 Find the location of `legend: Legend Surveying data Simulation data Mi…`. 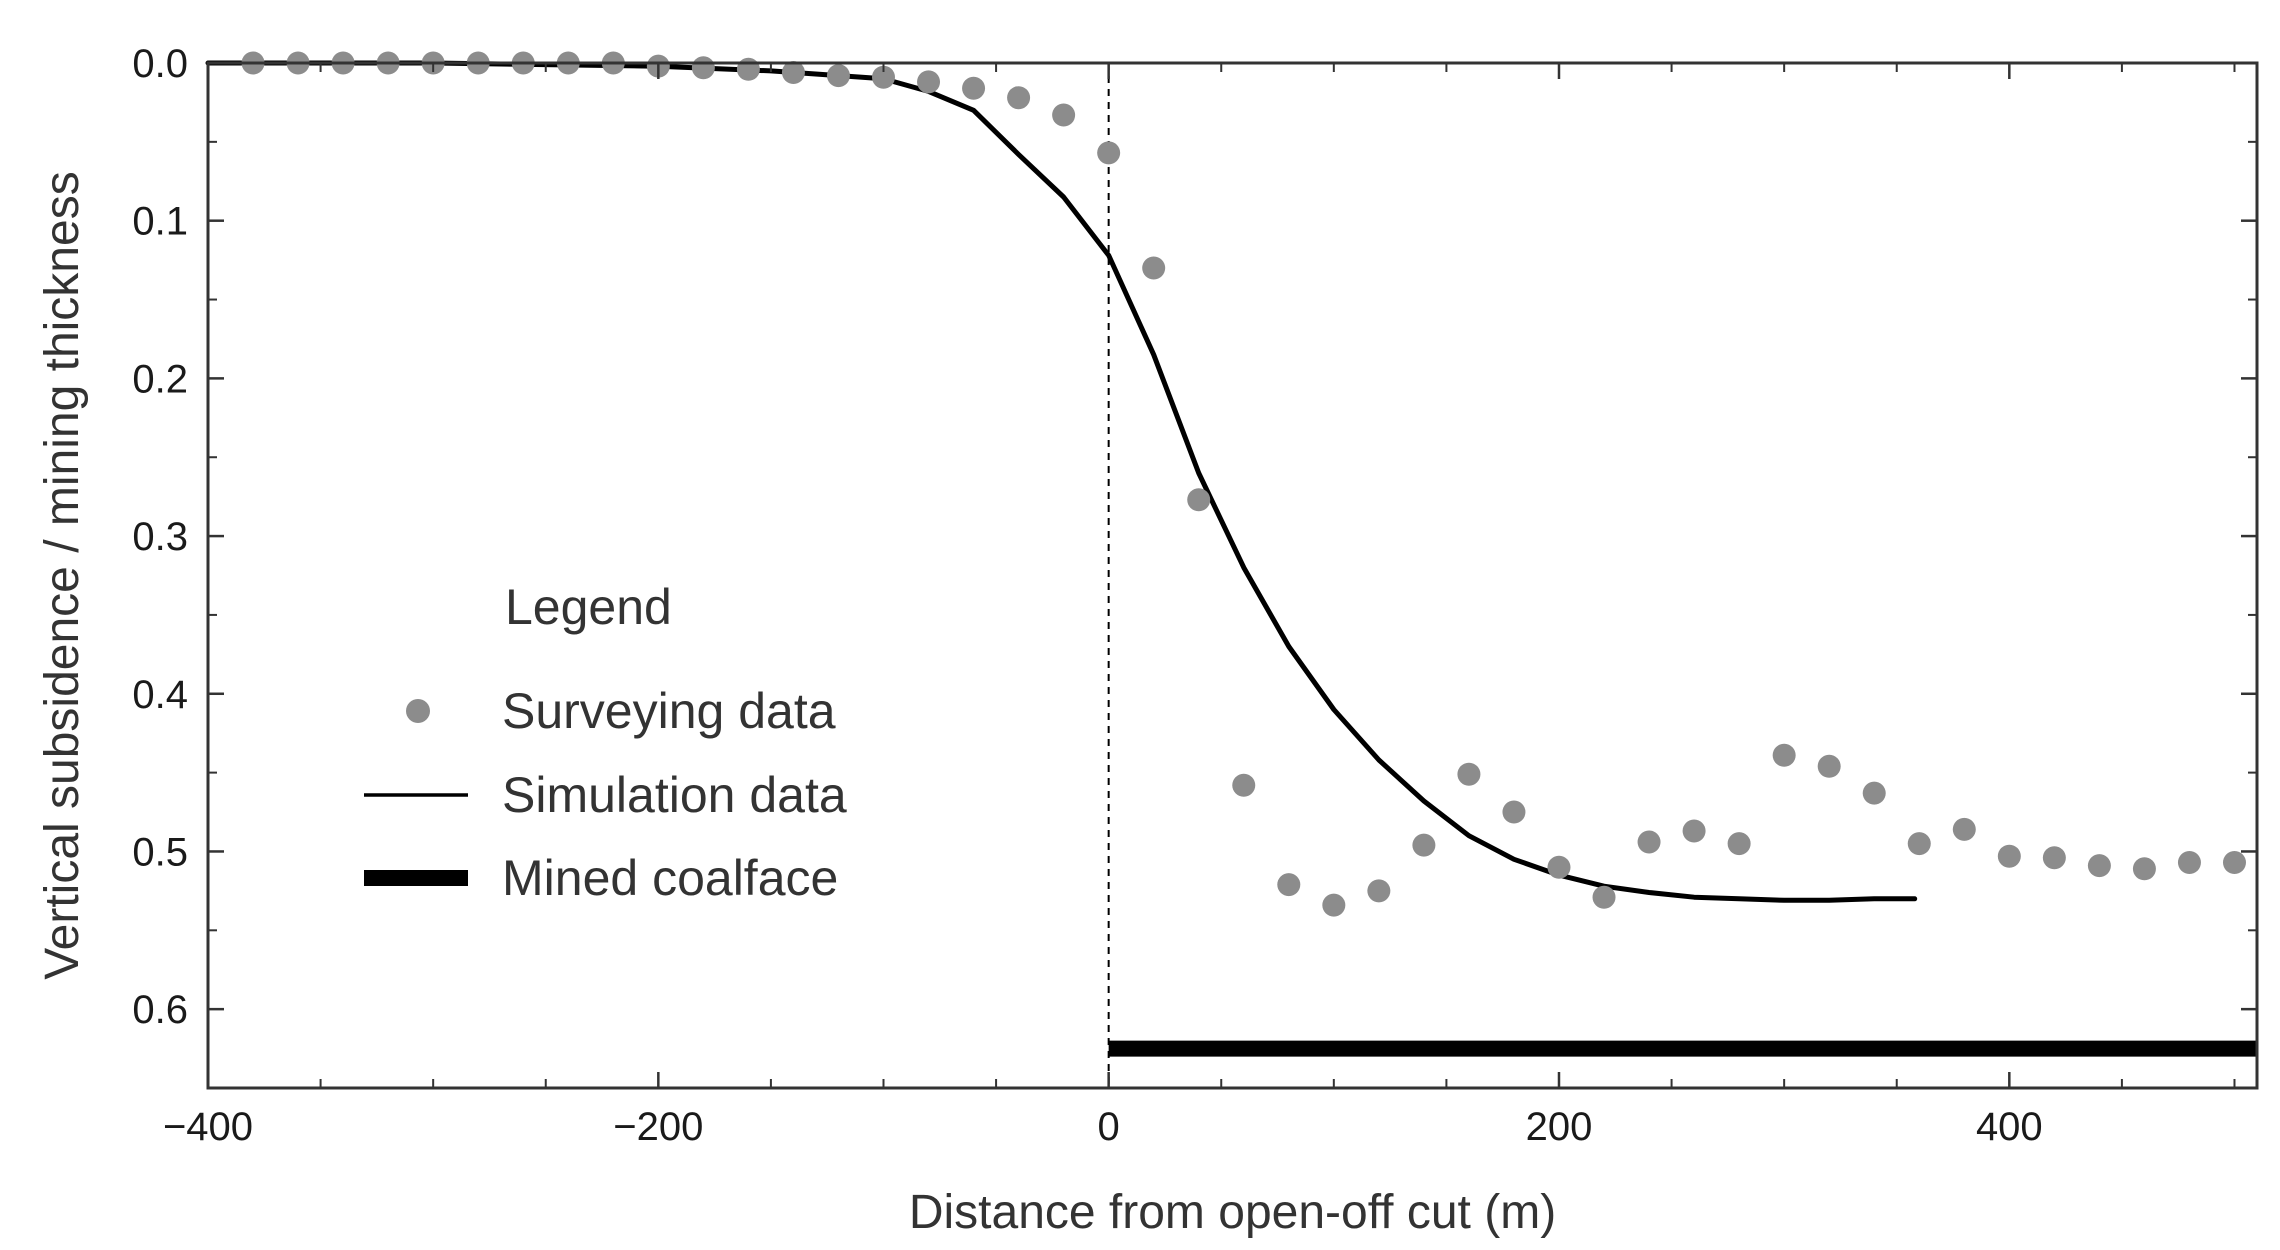

legend: Legend Surveying data Simulation data Mi… is located at coordinates (605, 742).